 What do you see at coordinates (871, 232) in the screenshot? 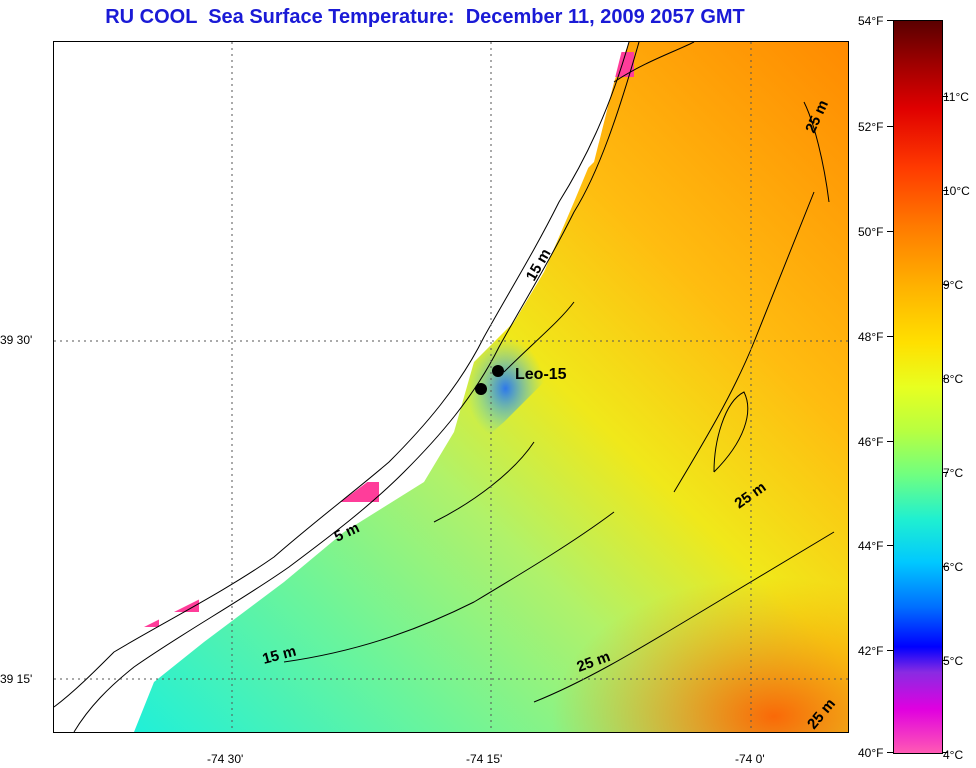
I see `colorbar-f-label: 50°F` at bounding box center [871, 232].